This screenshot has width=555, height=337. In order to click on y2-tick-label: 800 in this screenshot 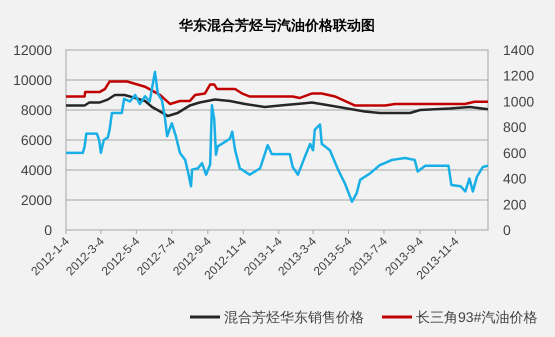, I will do `click(515, 127)`.